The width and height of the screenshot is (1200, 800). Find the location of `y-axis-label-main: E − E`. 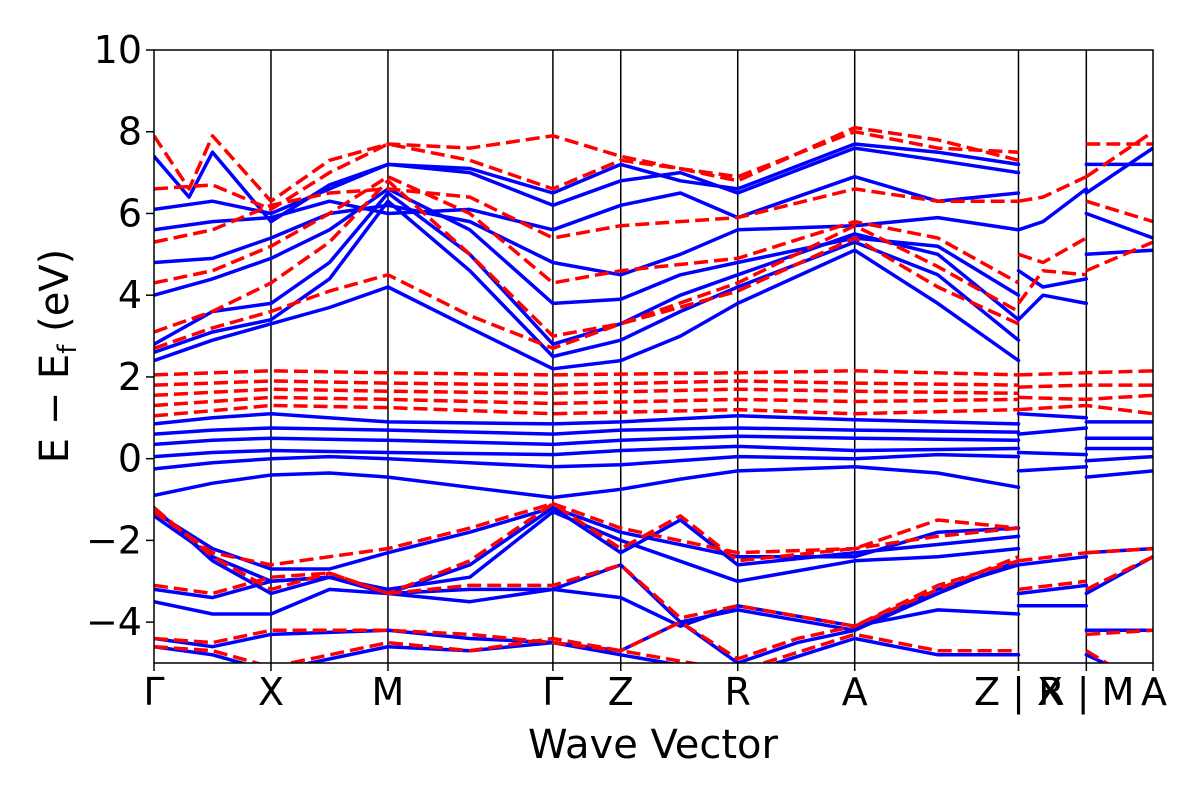

y-axis-label-main: E − E is located at coordinates (55, 409).